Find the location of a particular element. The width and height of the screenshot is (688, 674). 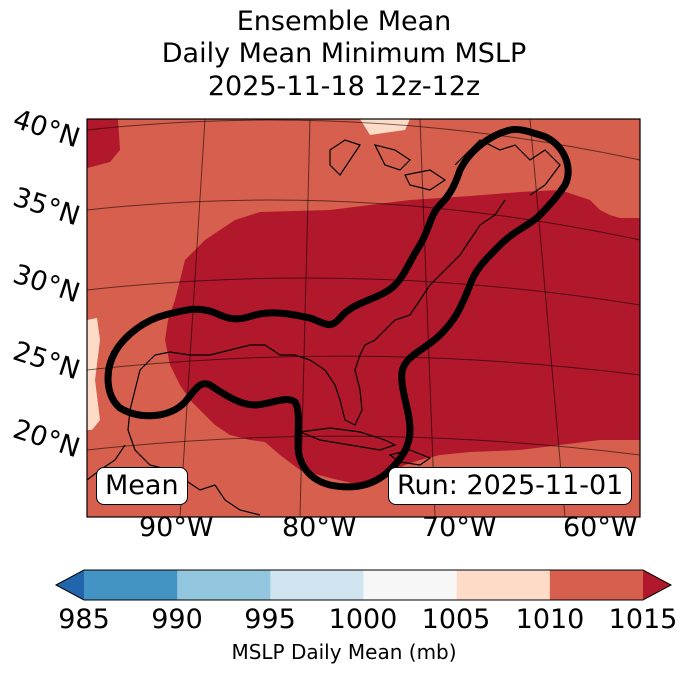

colorbar-tick-1000: 1000 is located at coordinates (363, 619).